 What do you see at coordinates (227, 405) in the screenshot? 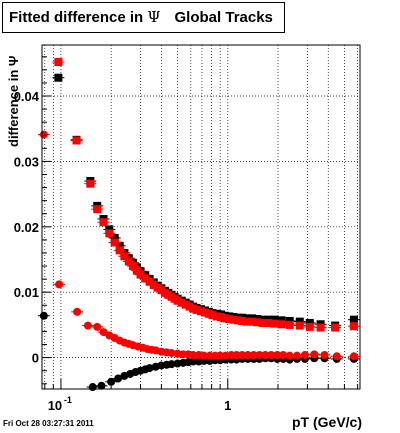
I see `x-tick-label: 1` at bounding box center [227, 405].